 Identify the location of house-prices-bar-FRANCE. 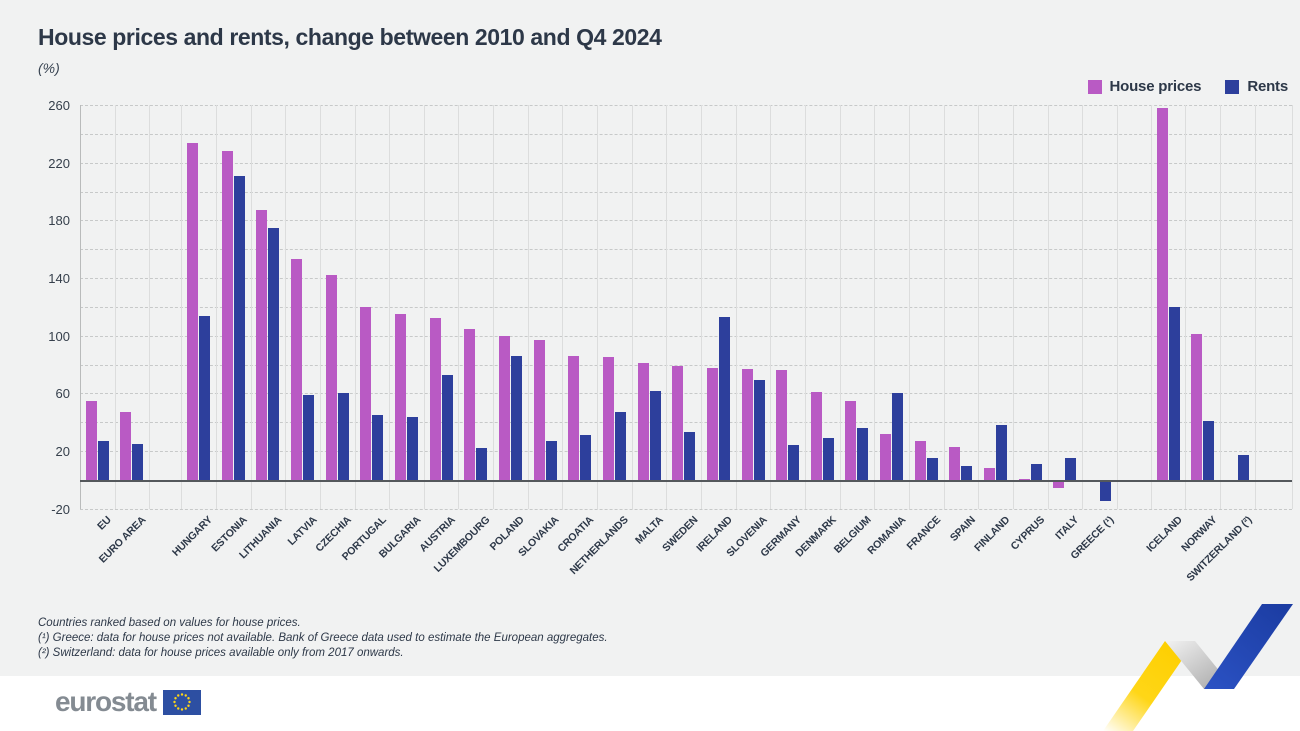
(920, 460).